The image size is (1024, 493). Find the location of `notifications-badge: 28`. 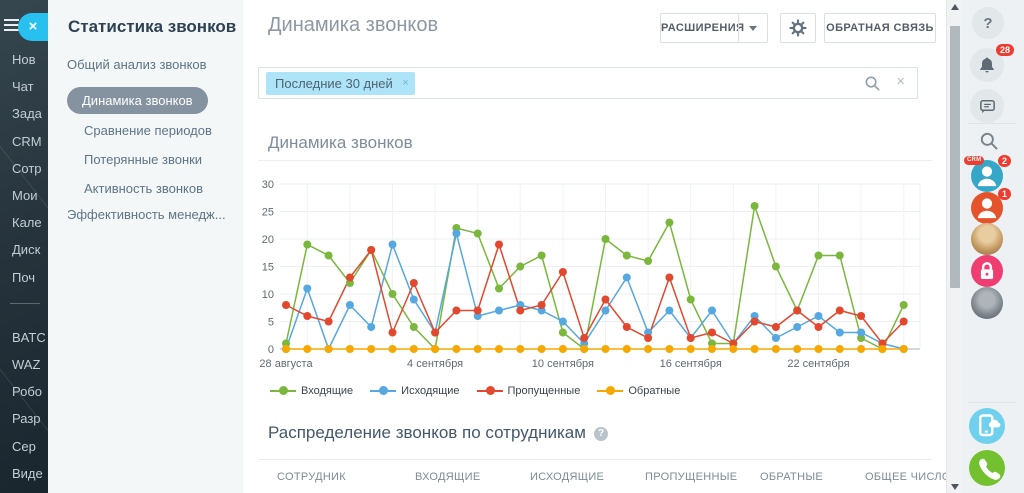

notifications-badge: 28 is located at coordinates (1005, 50).